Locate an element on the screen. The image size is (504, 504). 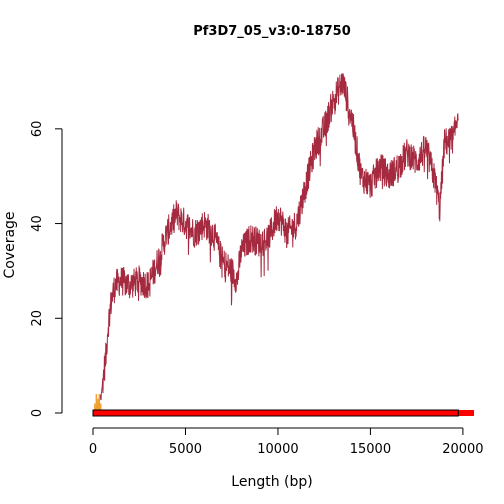
x-tick-label: 5000 is located at coordinates (185, 449).